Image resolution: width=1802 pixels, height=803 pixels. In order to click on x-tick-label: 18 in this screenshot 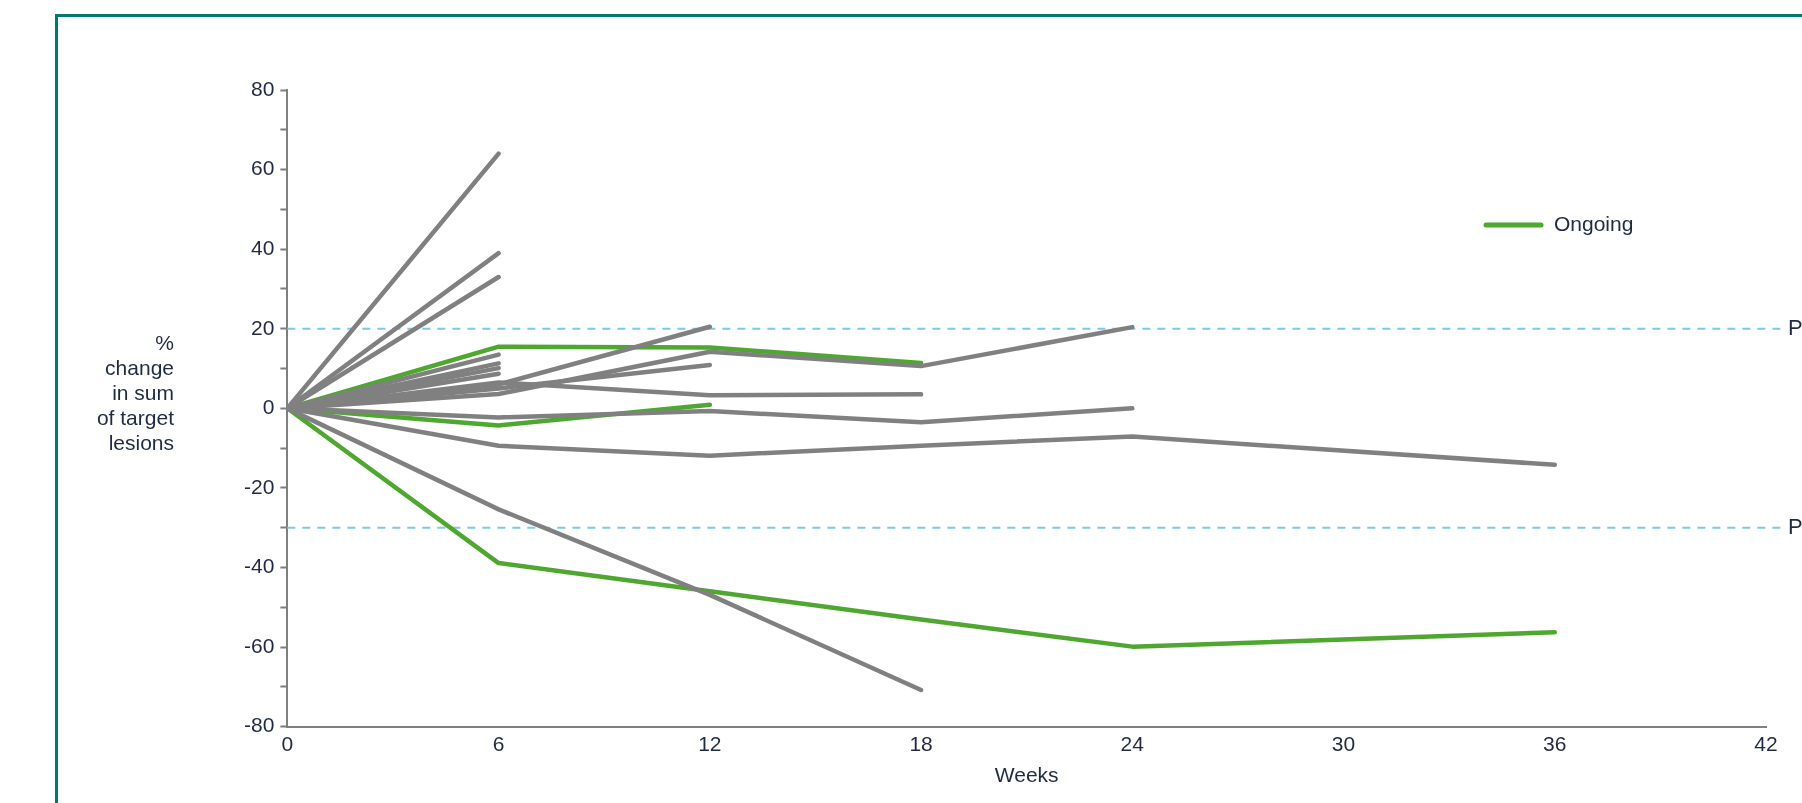, I will do `click(921, 743)`.